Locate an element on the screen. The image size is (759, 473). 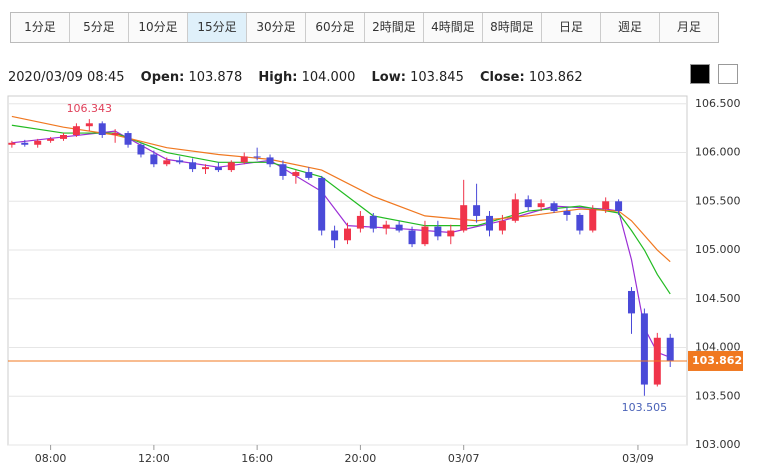
tab: 60分足 is located at coordinates (335, 27).